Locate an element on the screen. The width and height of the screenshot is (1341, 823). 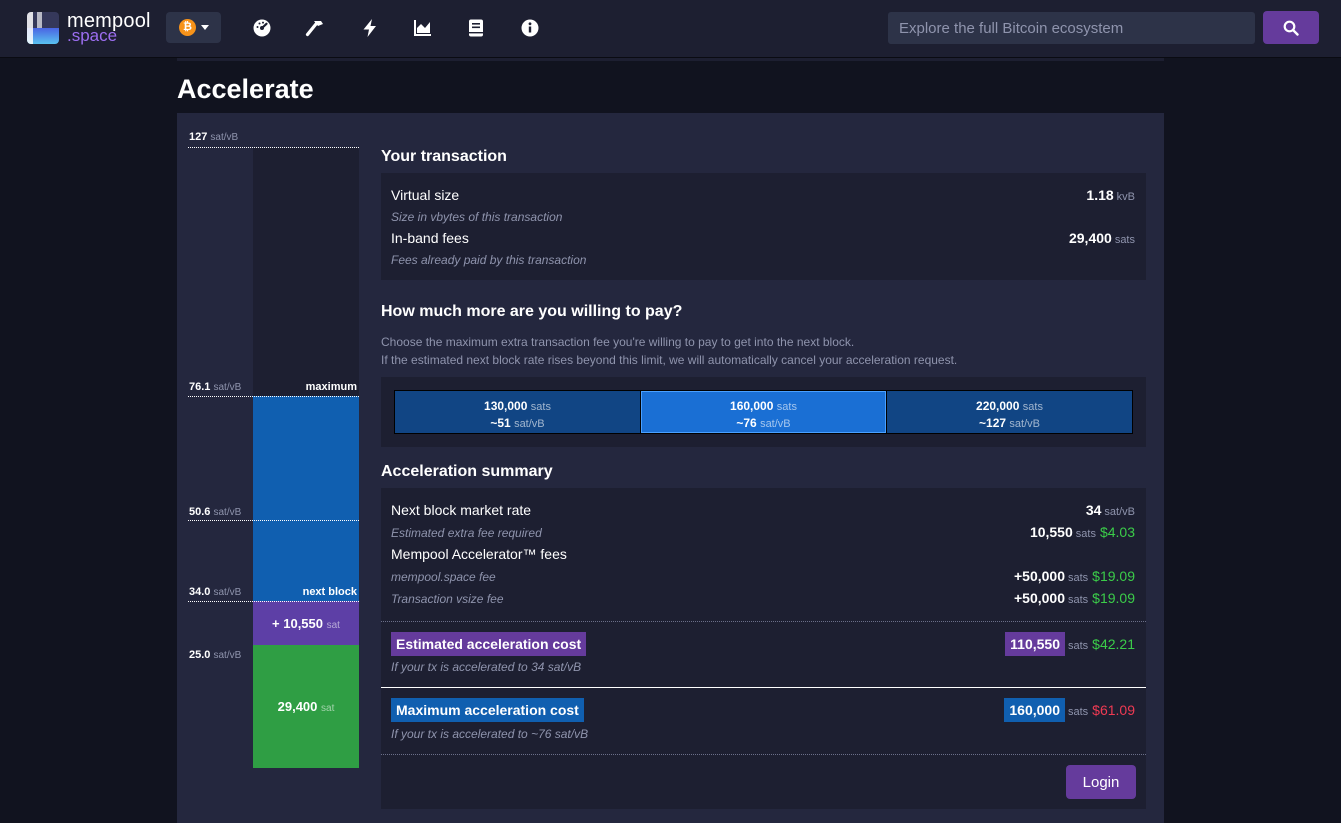
extra-fee-label: + 10,550 sat is located at coordinates (306, 623).